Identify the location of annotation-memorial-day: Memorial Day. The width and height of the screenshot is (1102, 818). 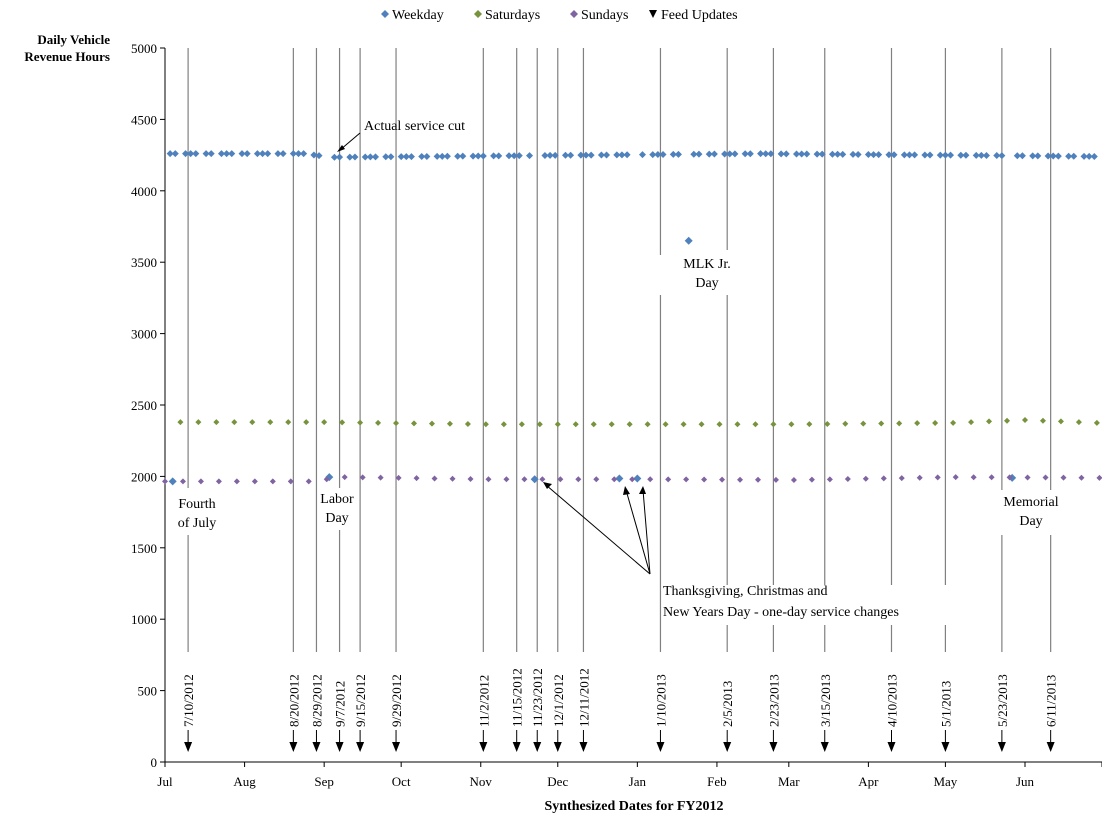
(1030, 512).